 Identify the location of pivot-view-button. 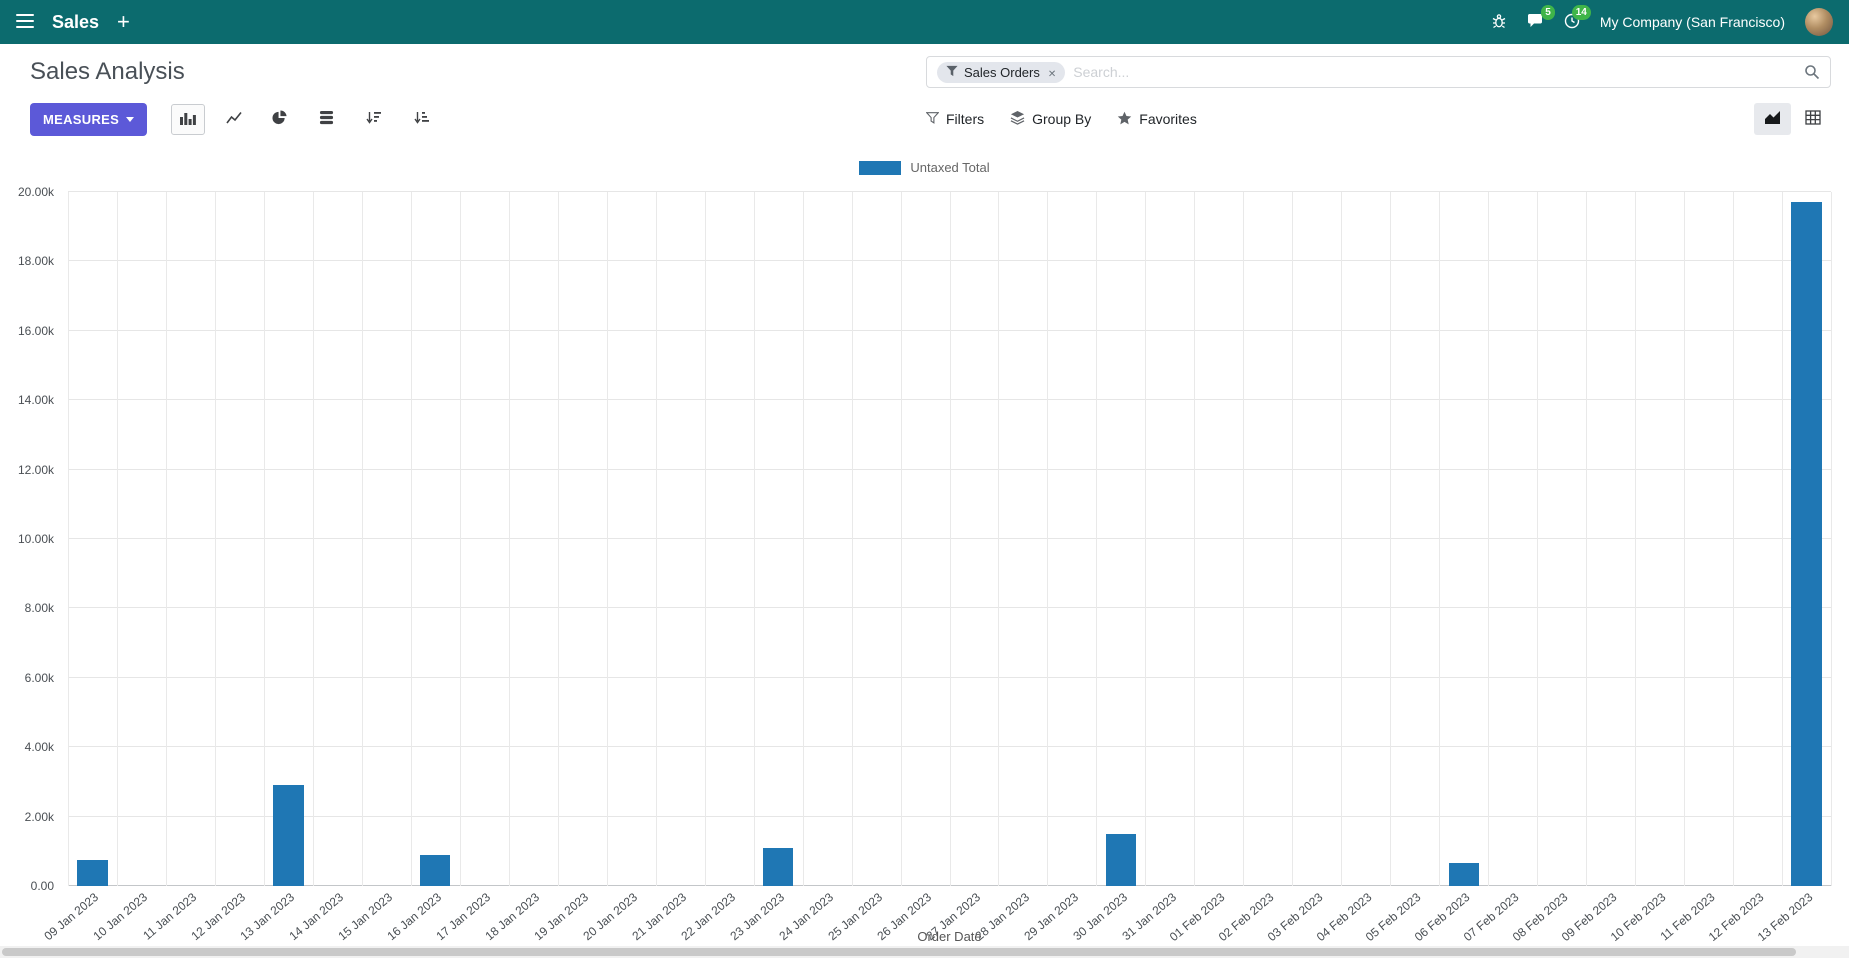
(1813, 119).